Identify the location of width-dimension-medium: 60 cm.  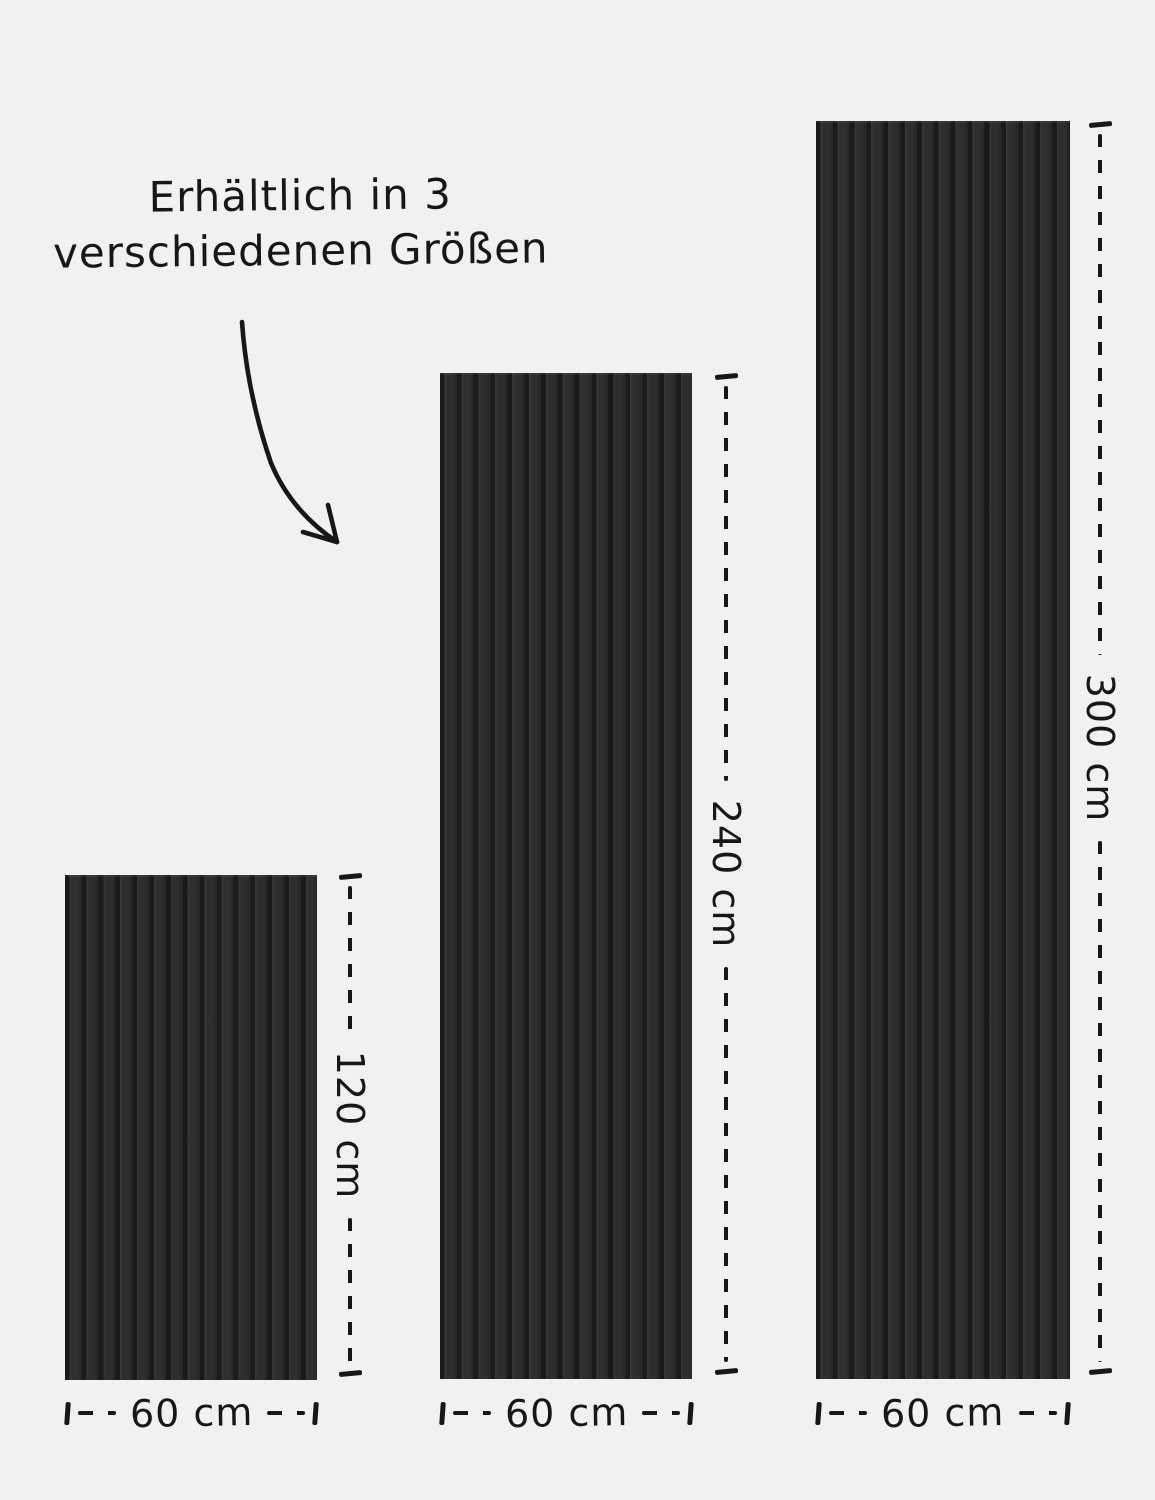
(566, 1413).